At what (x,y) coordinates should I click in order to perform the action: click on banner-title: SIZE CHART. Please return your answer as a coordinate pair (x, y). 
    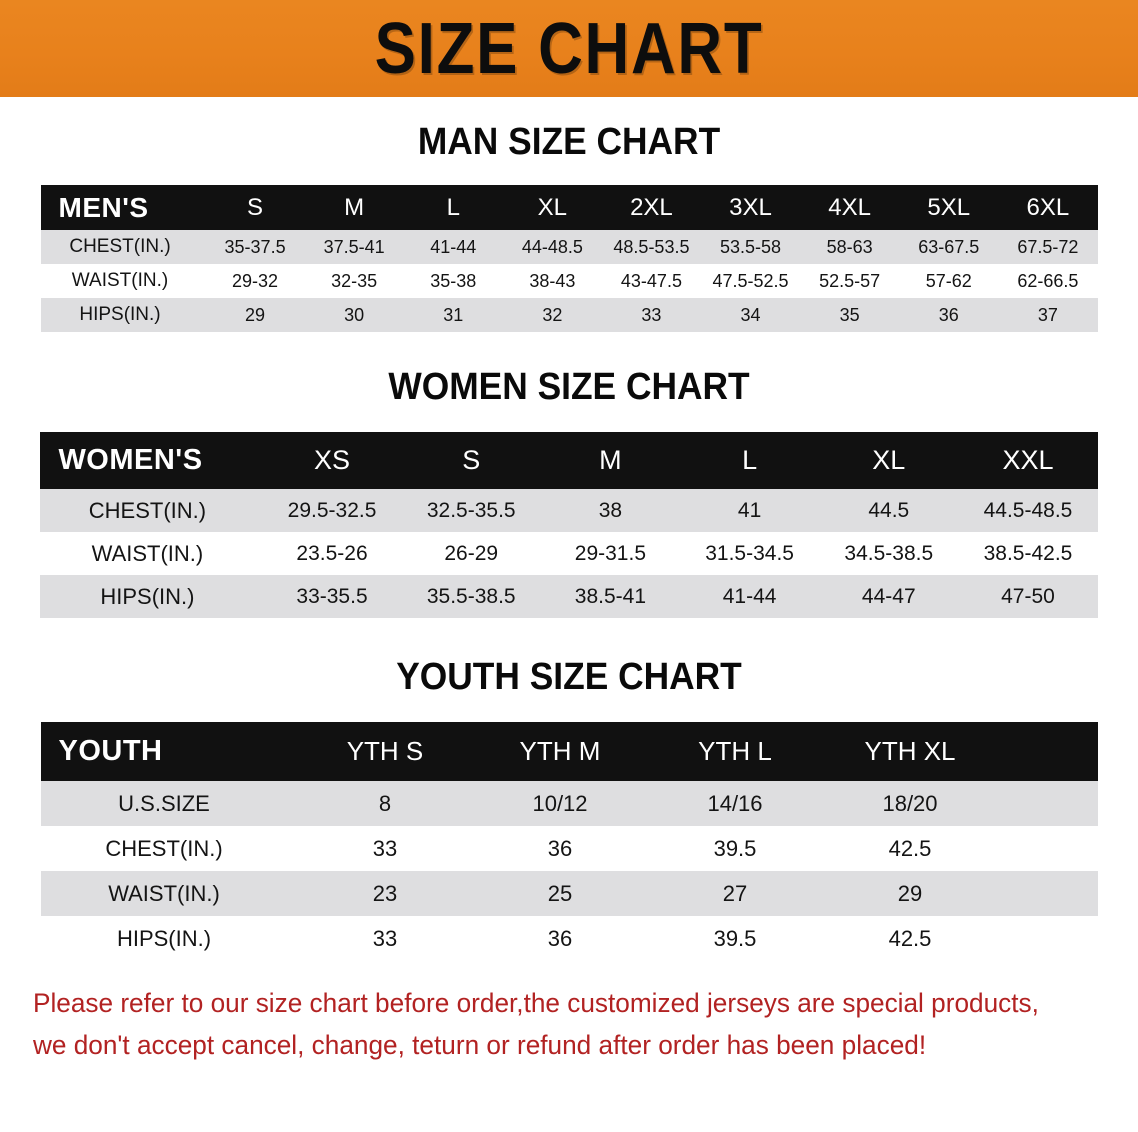
    Looking at the image, I should click on (569, 48).